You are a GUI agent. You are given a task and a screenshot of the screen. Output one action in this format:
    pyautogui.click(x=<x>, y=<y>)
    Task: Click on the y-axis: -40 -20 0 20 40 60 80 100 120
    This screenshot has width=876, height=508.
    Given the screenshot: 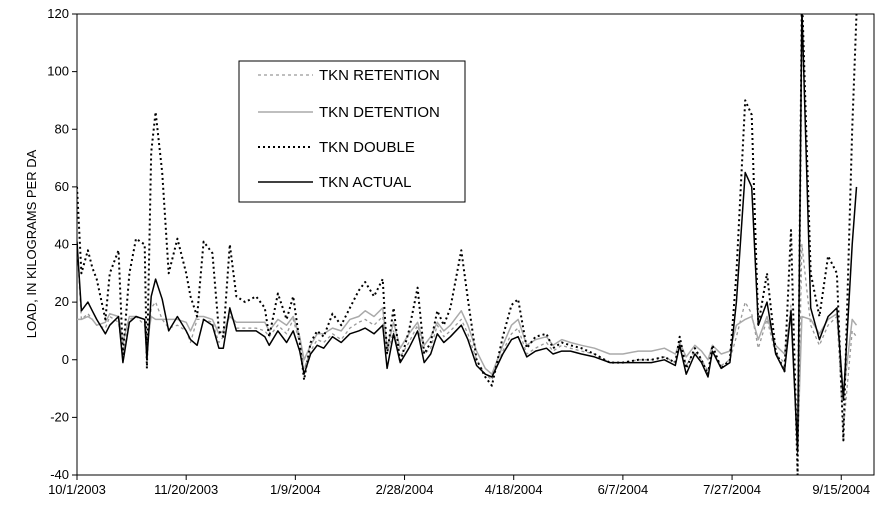 What is the action you would take?
    pyautogui.click(x=62, y=244)
    